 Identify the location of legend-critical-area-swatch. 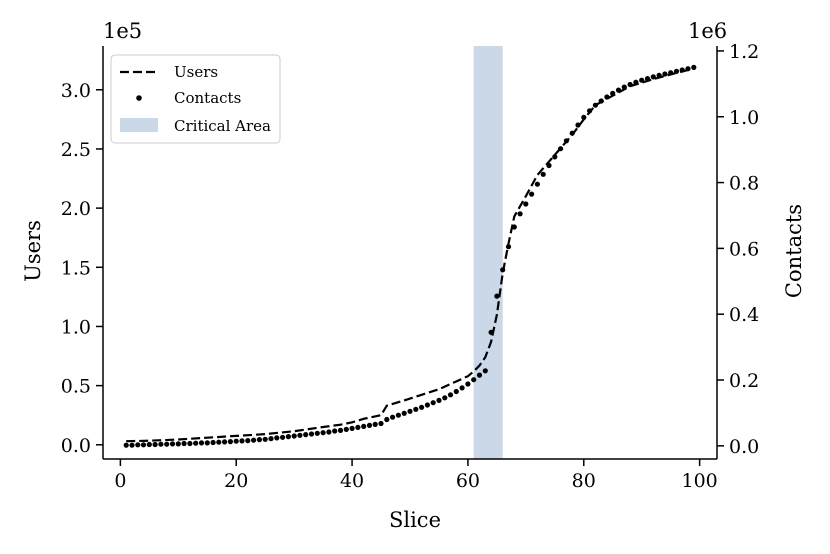
(139, 125).